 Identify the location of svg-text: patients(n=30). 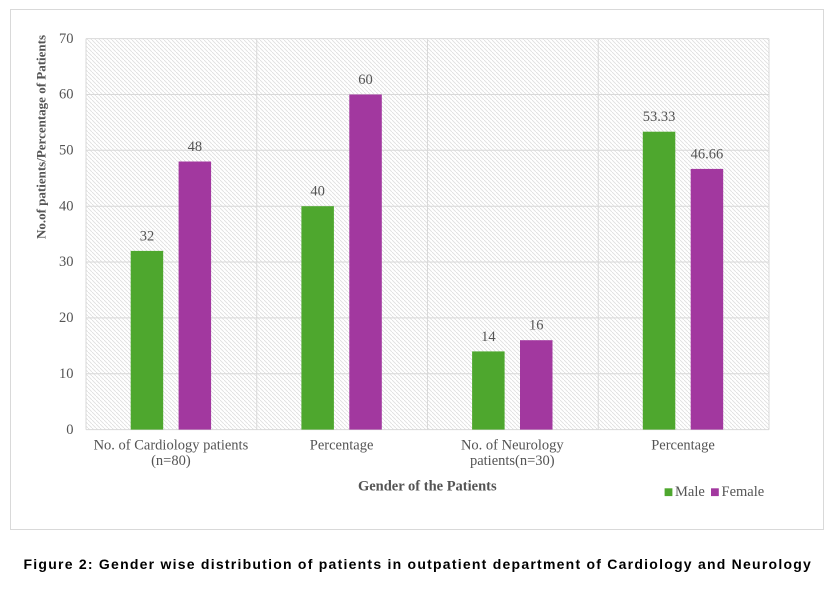
(512, 461).